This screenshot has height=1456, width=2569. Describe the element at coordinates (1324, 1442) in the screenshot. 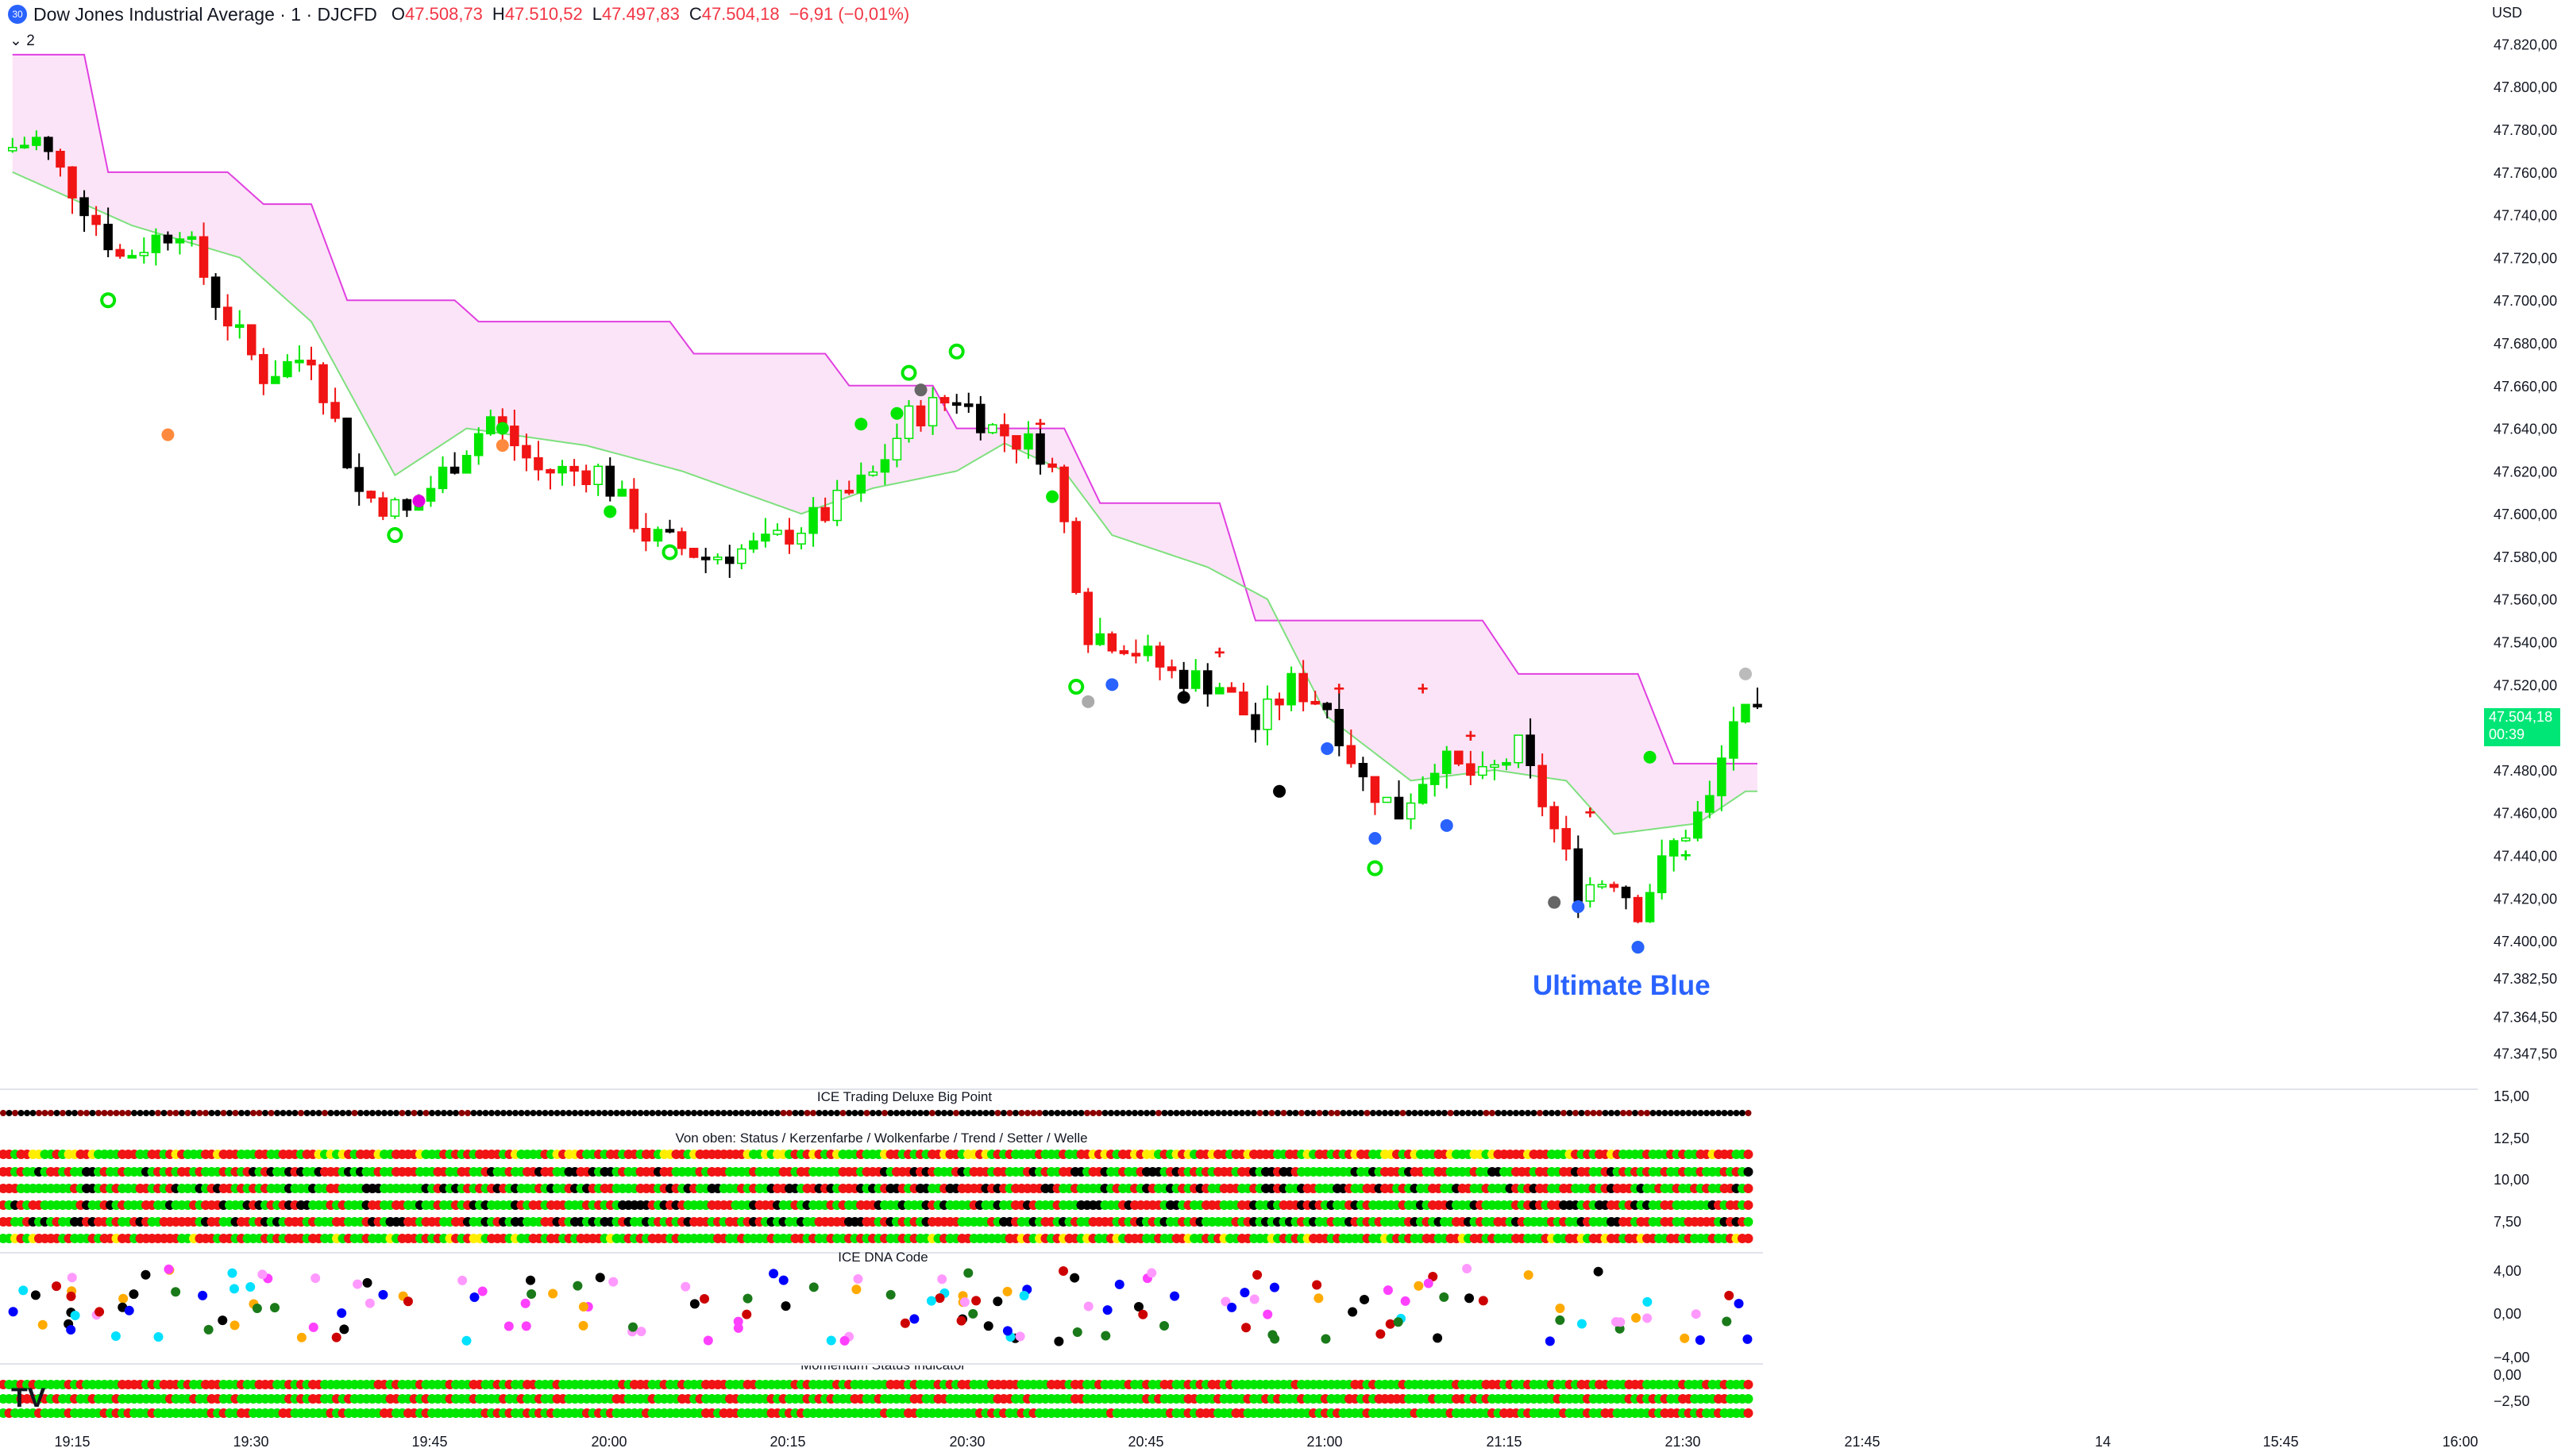

I see `time-tick-label: 21:00` at that location.